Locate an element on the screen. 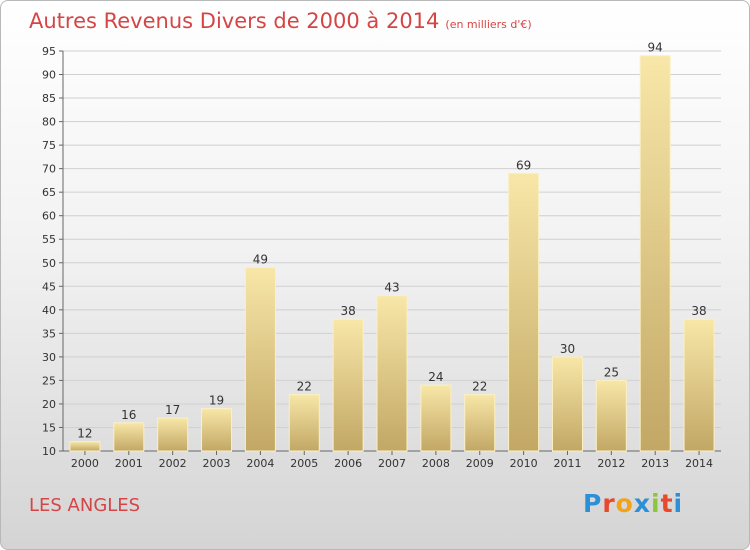 Image resolution: width=750 pixels, height=550 pixels. chart-subtitle: (en milliers d'€) is located at coordinates (488, 24).